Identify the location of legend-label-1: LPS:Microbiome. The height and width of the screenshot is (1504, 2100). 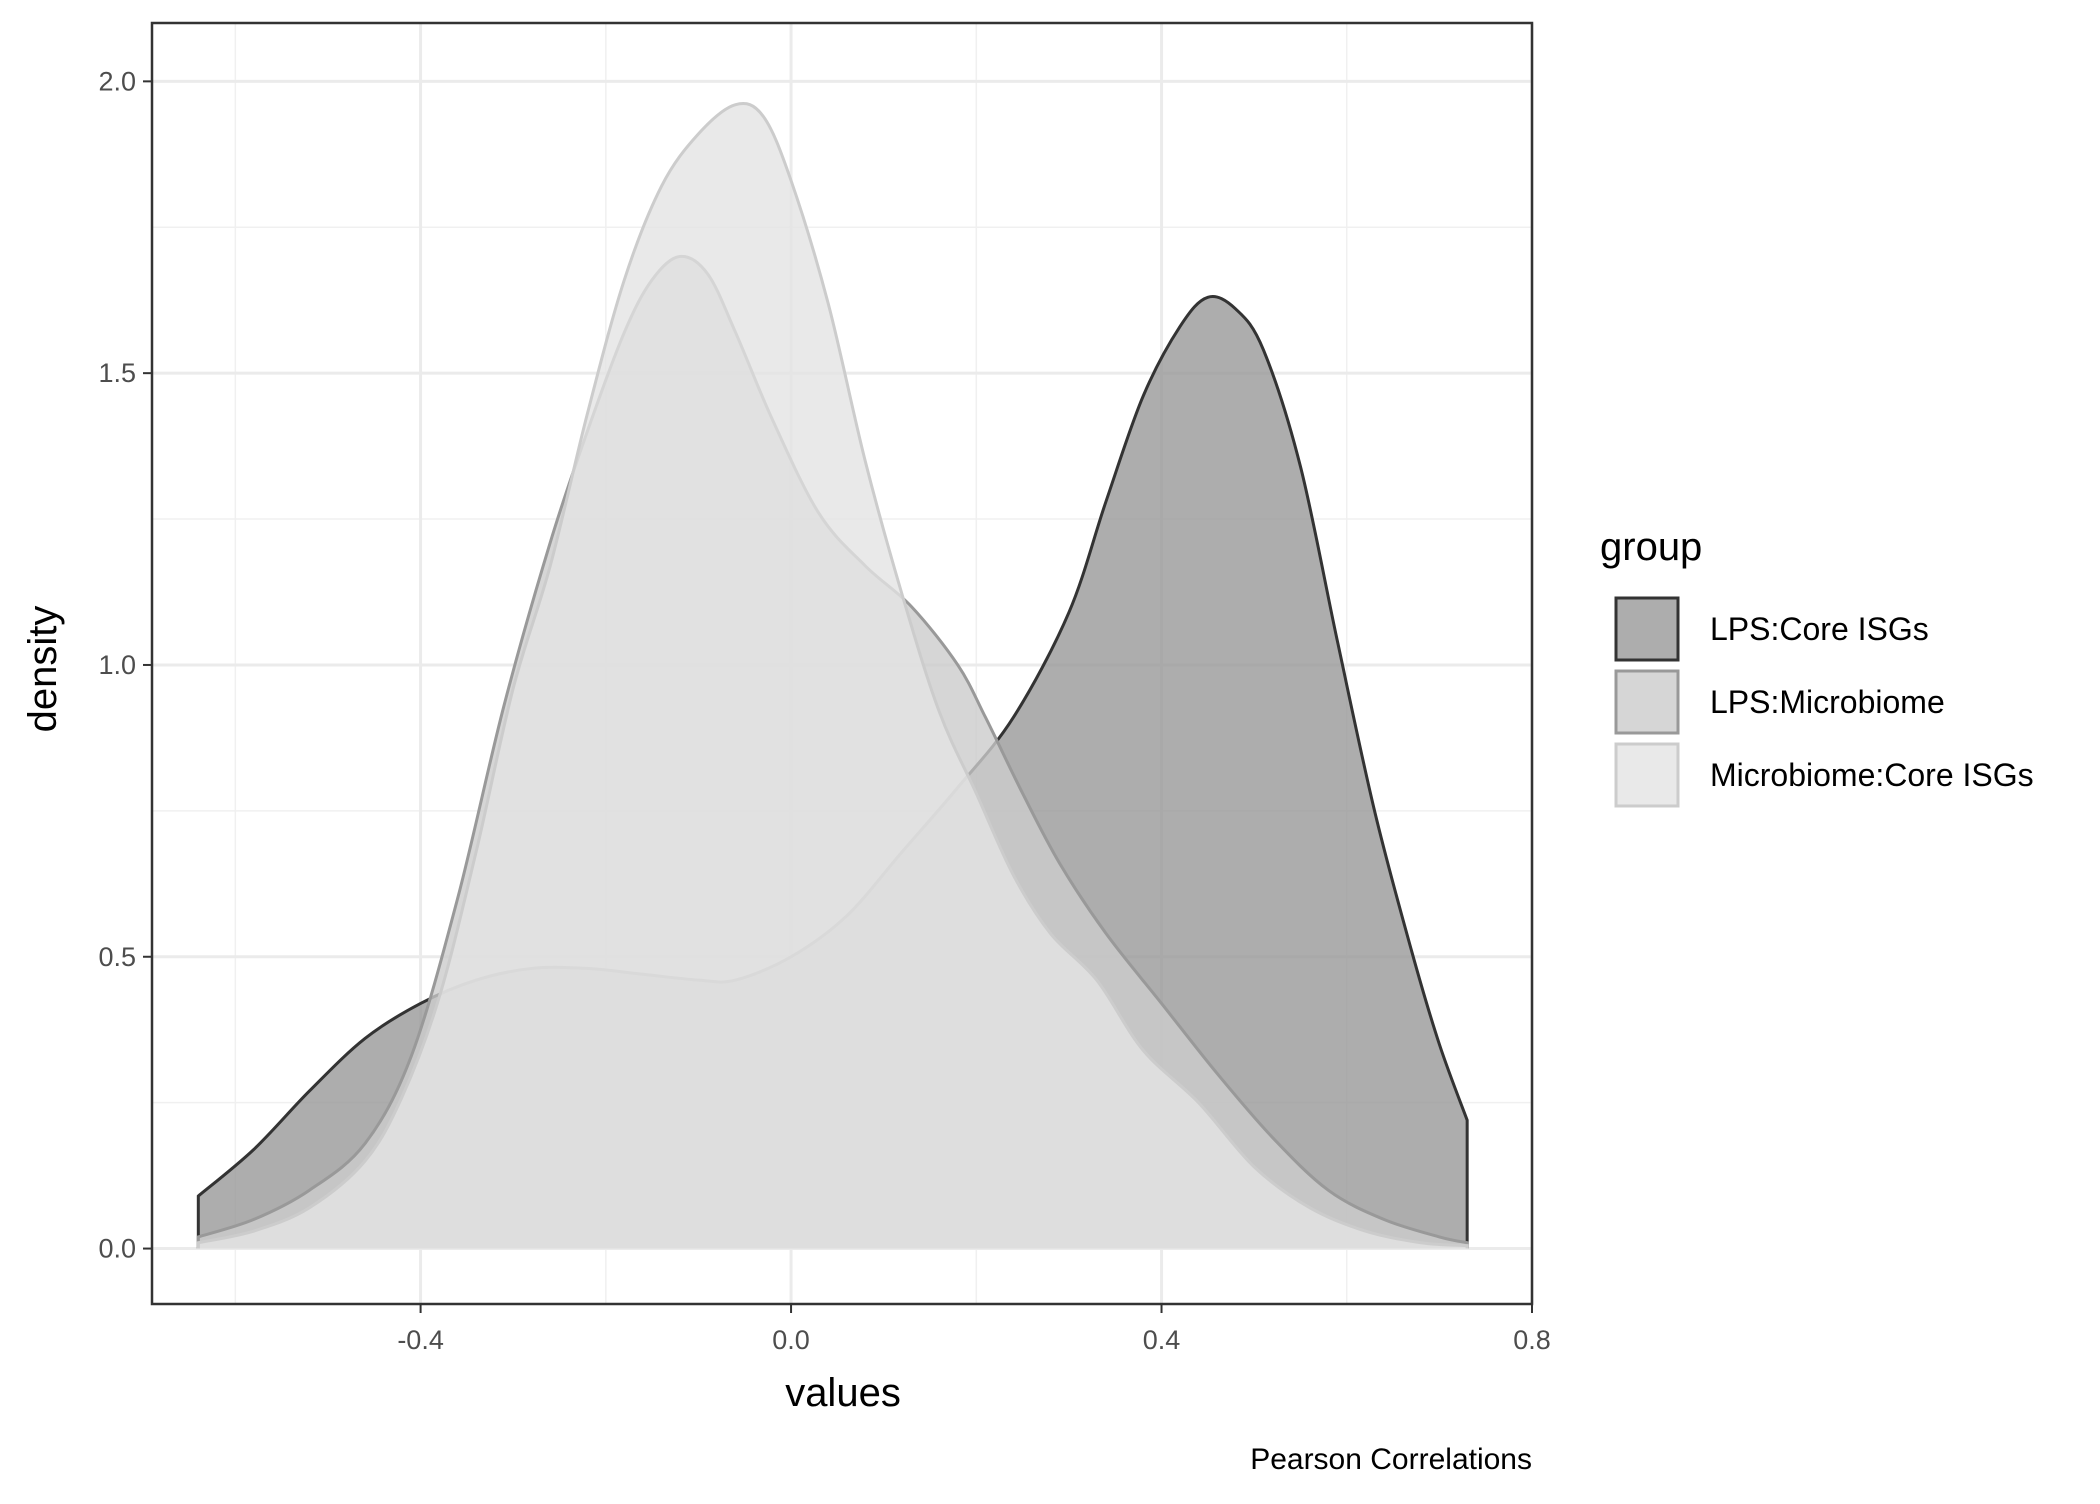
(1827, 702).